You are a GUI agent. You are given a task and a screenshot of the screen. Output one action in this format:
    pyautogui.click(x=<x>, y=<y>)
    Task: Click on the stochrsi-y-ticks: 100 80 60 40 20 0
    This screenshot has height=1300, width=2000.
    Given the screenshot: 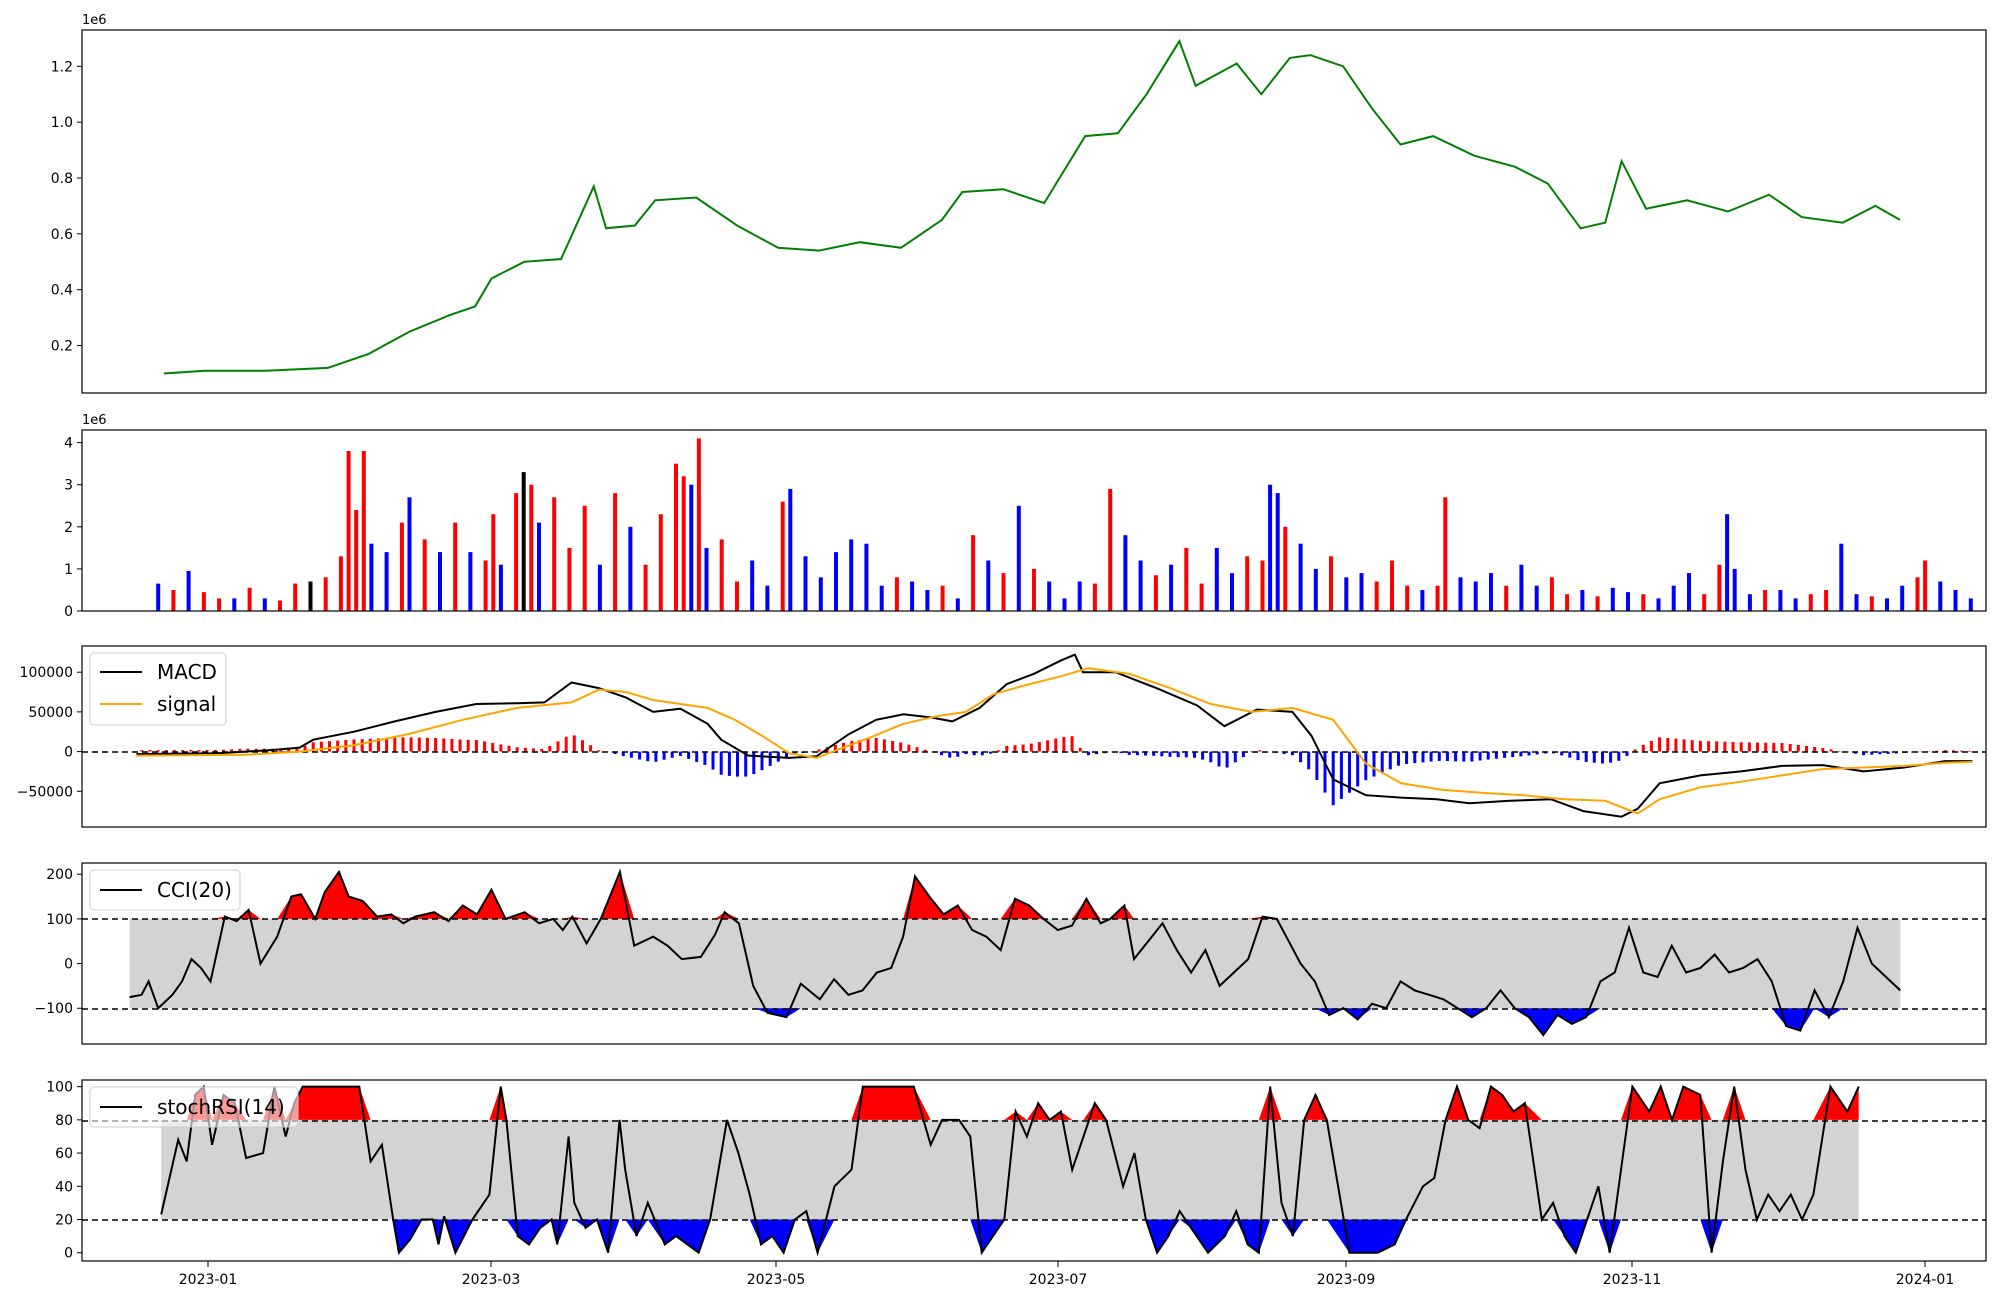 What is the action you would take?
    pyautogui.click(x=64, y=1171)
    